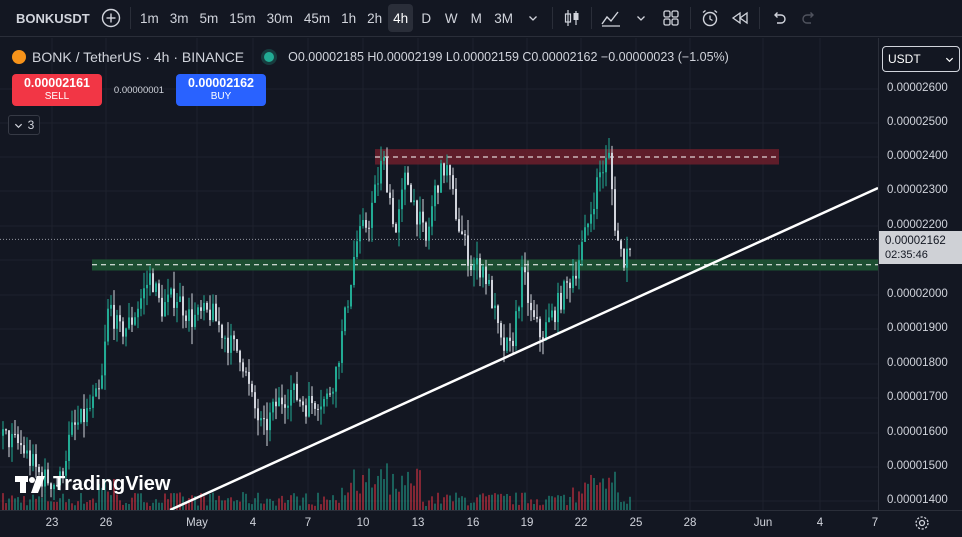  What do you see at coordinates (308, 523) in the screenshot?
I see `time-tick-label: 7` at bounding box center [308, 523].